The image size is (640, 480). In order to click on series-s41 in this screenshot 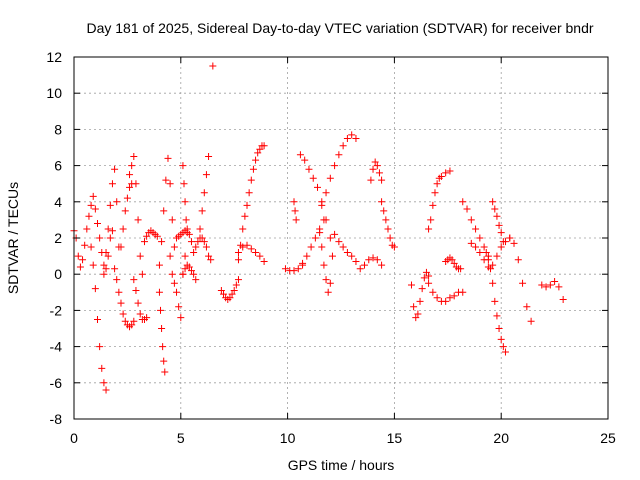, I will do `click(552, 290)`.